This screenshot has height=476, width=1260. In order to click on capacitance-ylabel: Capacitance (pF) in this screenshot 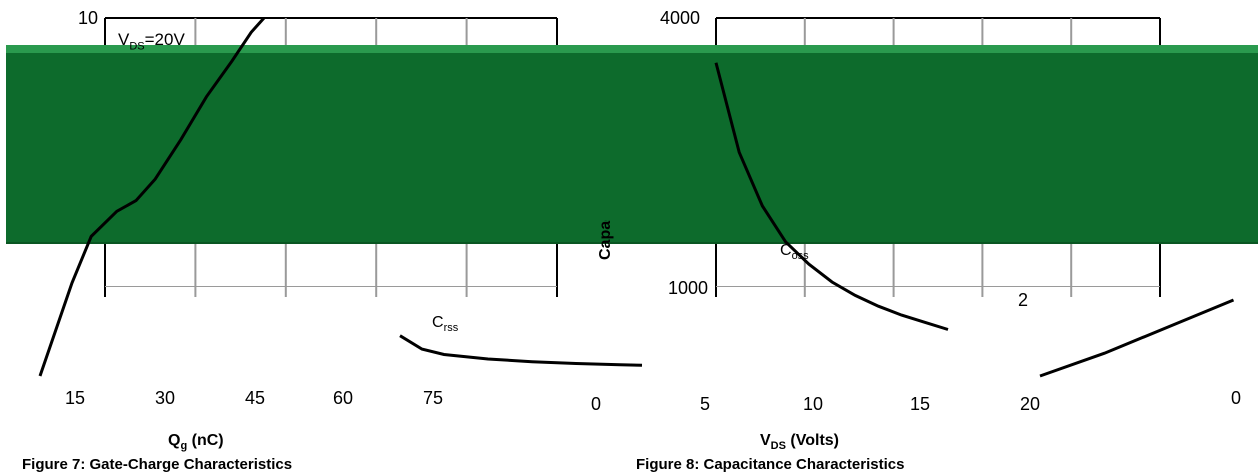, I will do `click(608, 240)`.